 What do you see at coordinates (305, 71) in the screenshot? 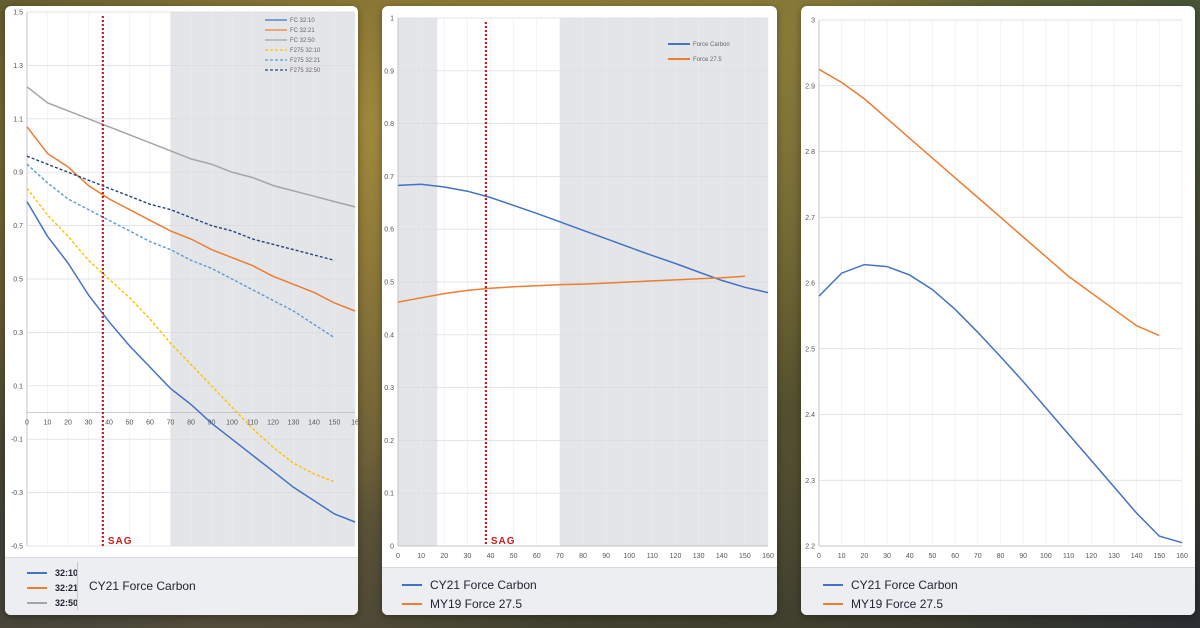
I see `inner-legend-label: F275 32:50` at bounding box center [305, 71].